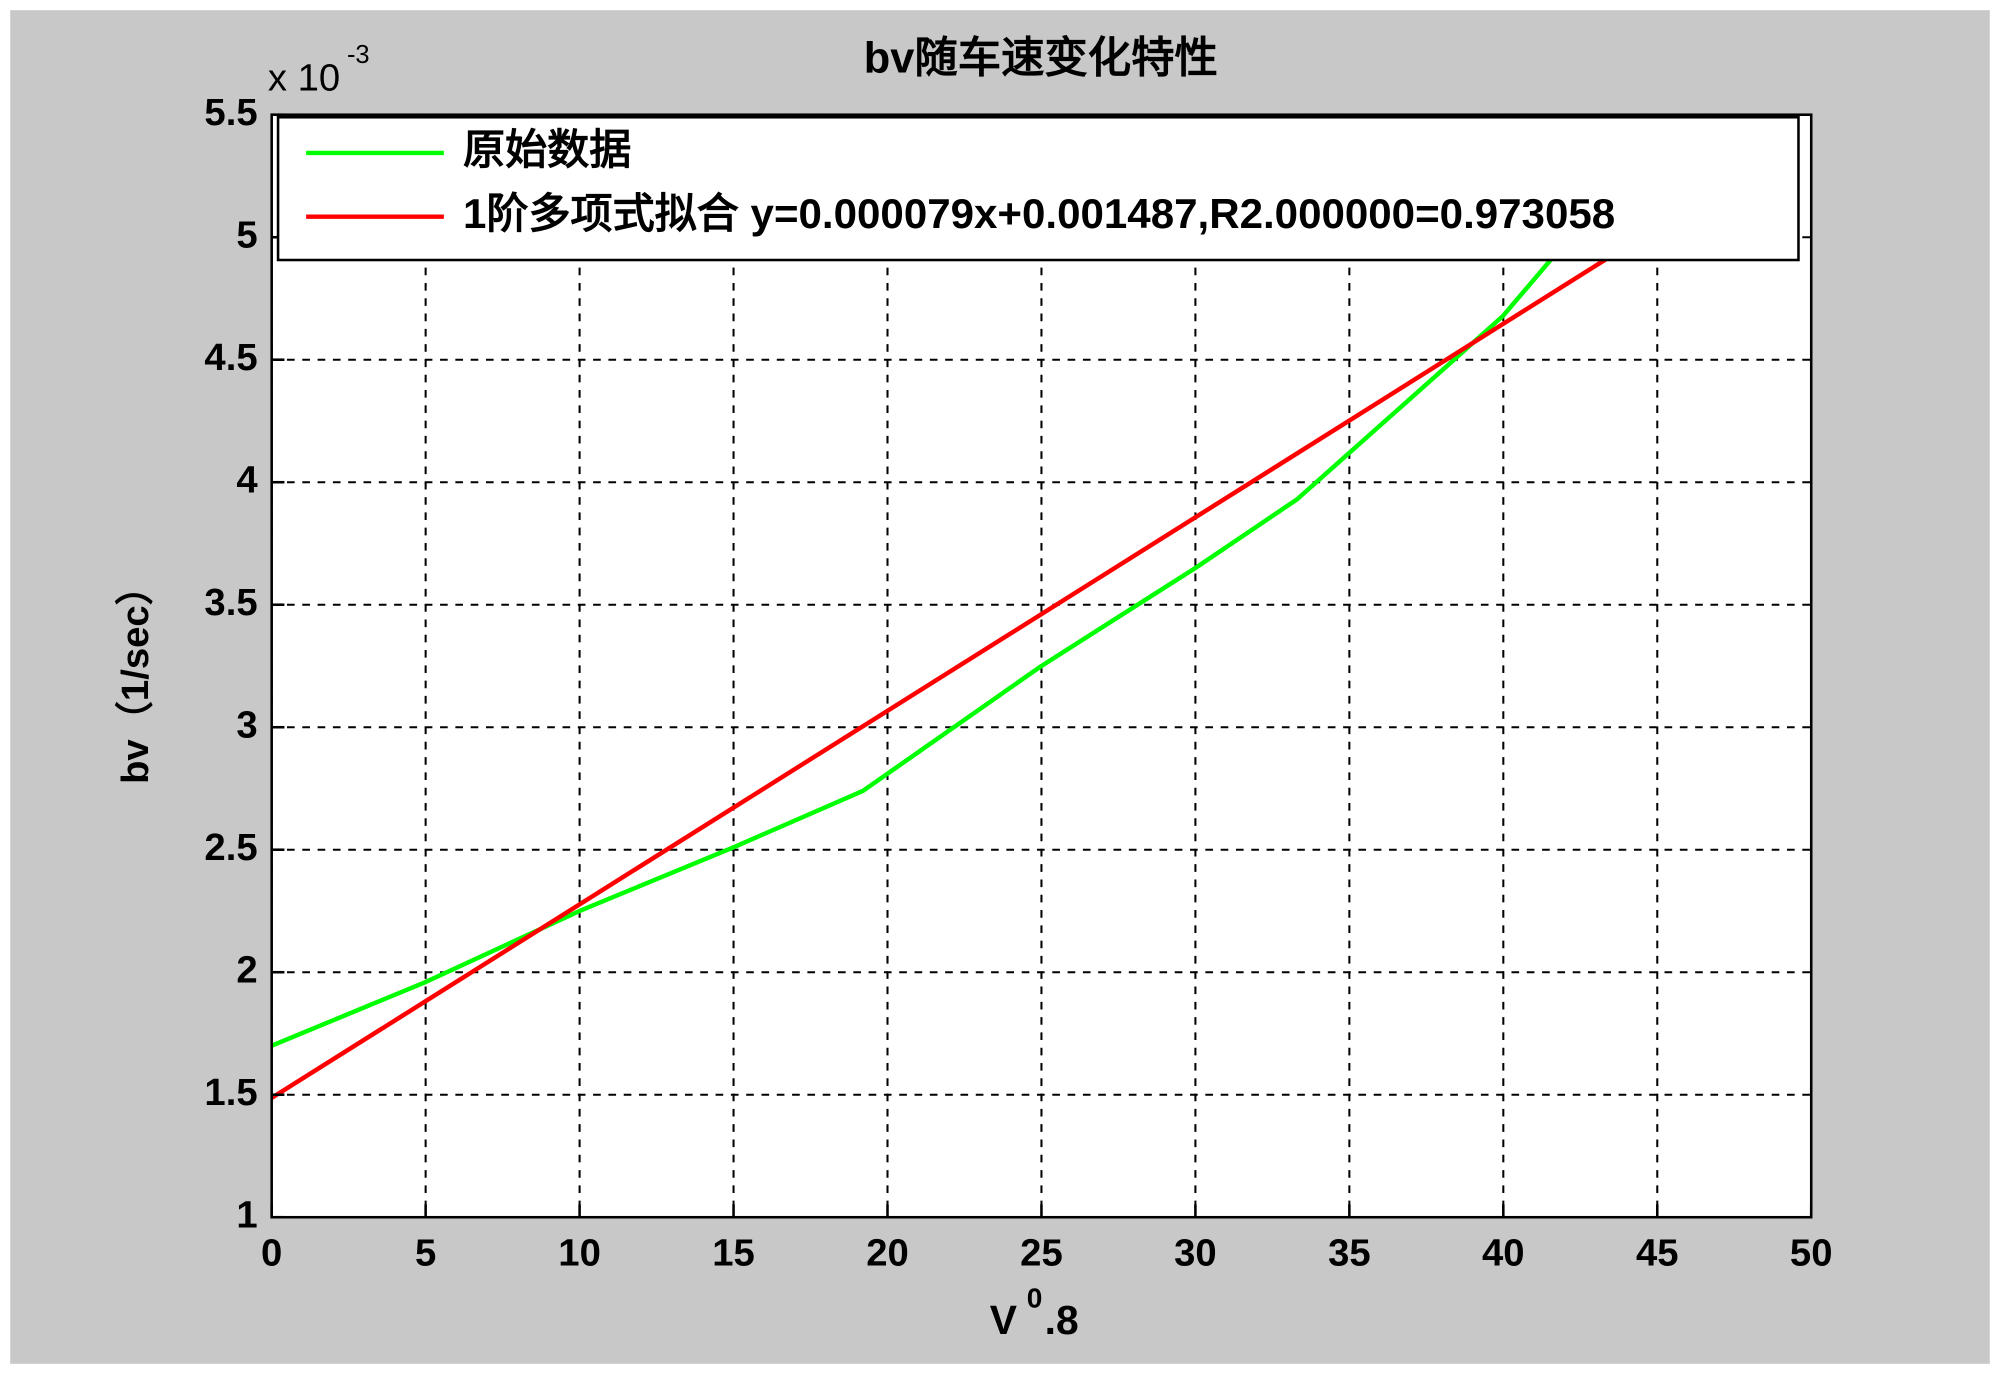 This screenshot has width=2000, height=1374. I want to click on y-tick-label: 2.5, so click(230, 847).